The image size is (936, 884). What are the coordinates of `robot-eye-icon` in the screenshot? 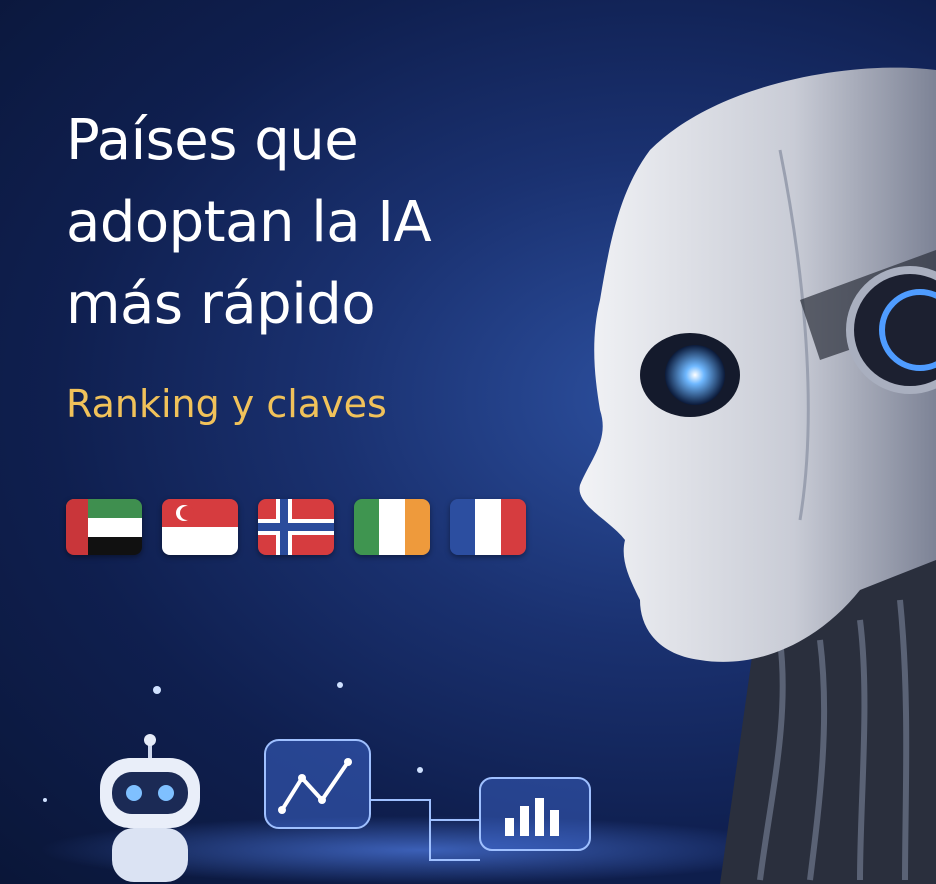 It's located at (695, 375).